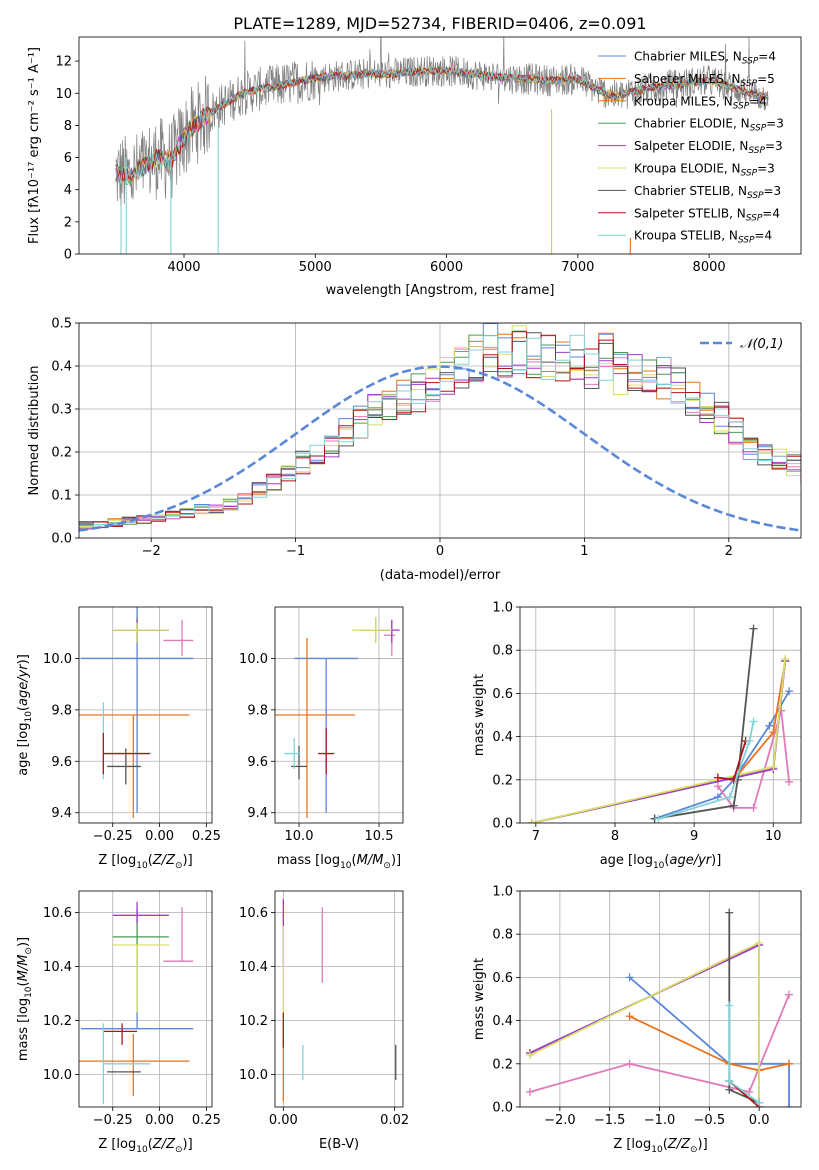  What do you see at coordinates (440, 551) in the screenshot?
I see `x-tick-label: 0` at bounding box center [440, 551].